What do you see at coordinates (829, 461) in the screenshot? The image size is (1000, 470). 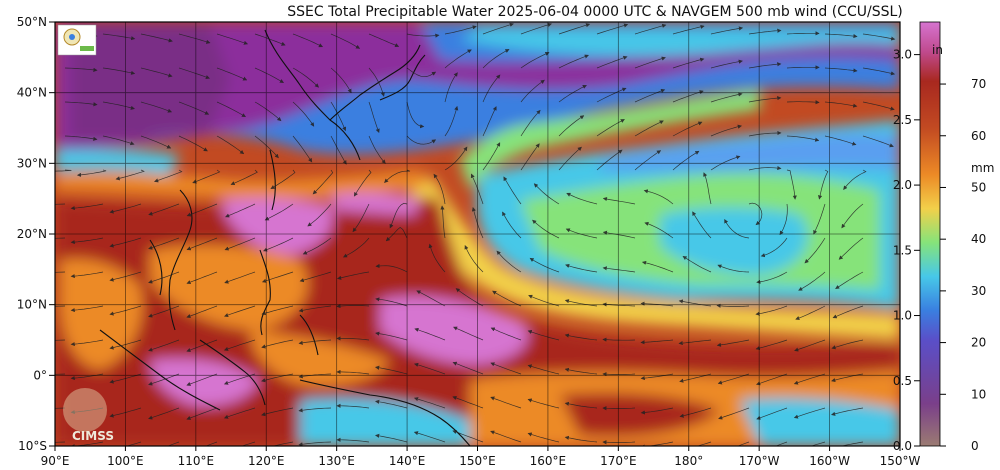 I see `longitude-label: 160°W` at bounding box center [829, 461].